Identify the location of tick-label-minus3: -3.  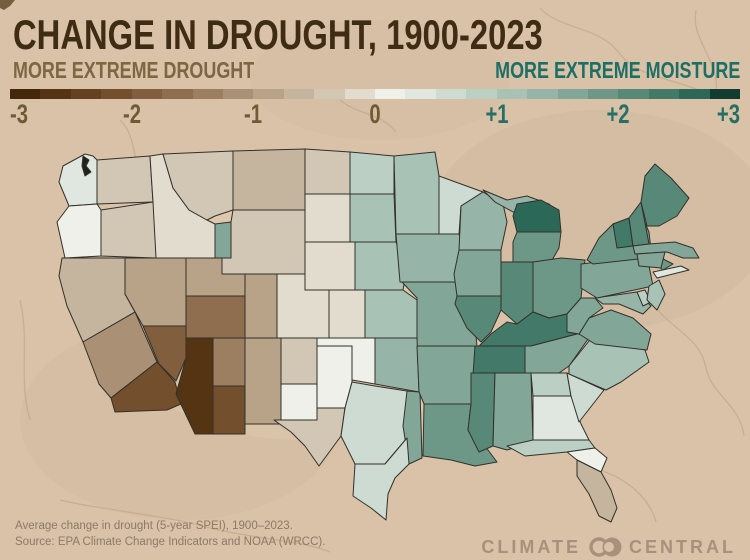
(19, 114).